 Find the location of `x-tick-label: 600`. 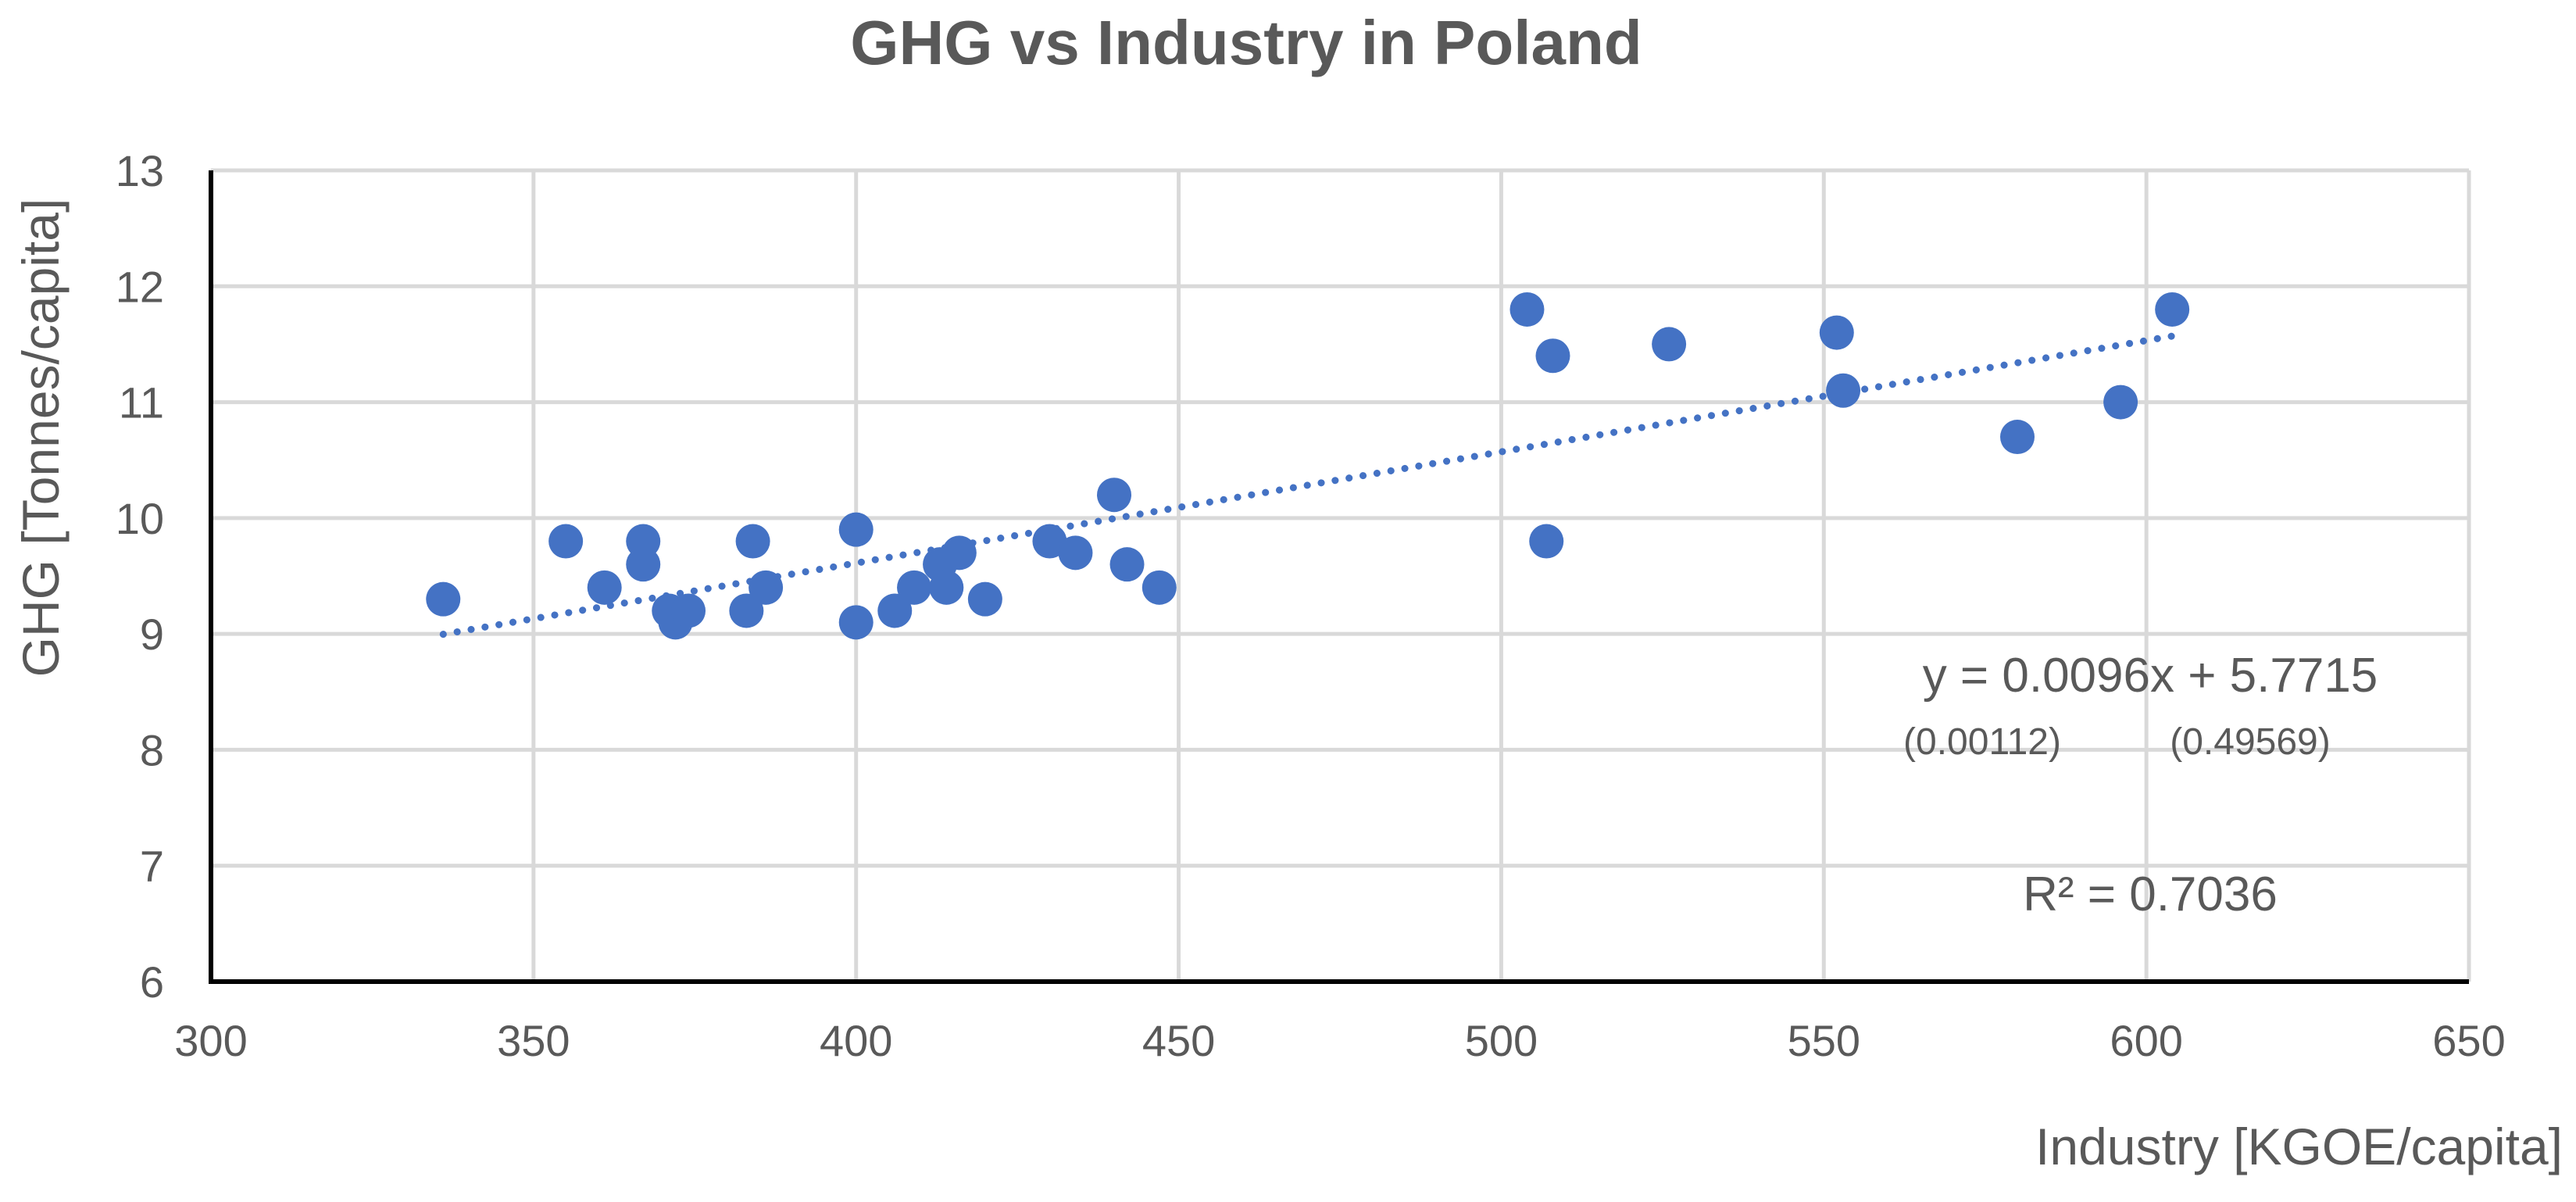

x-tick-label: 600 is located at coordinates (2146, 1040).